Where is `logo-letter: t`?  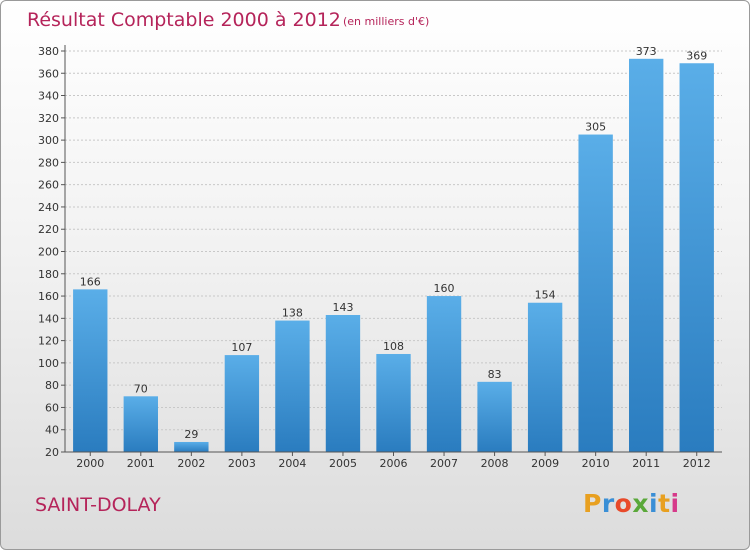
logo-letter: t is located at coordinates (664, 503).